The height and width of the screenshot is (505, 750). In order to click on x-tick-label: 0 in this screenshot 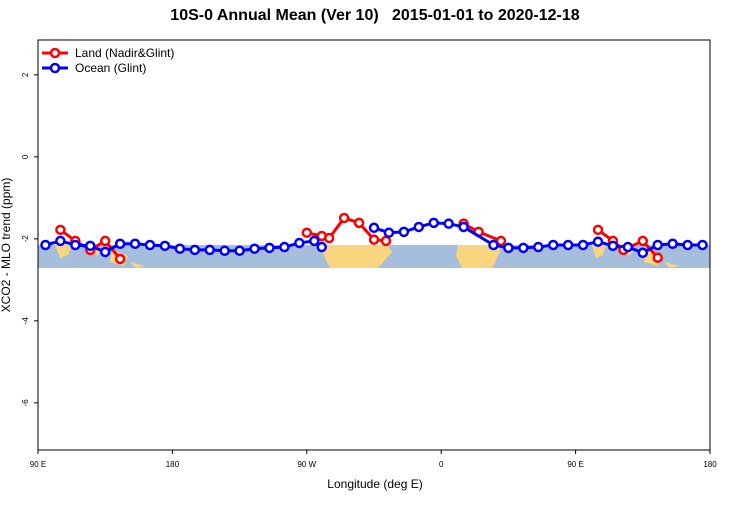, I will do `click(441, 464)`.